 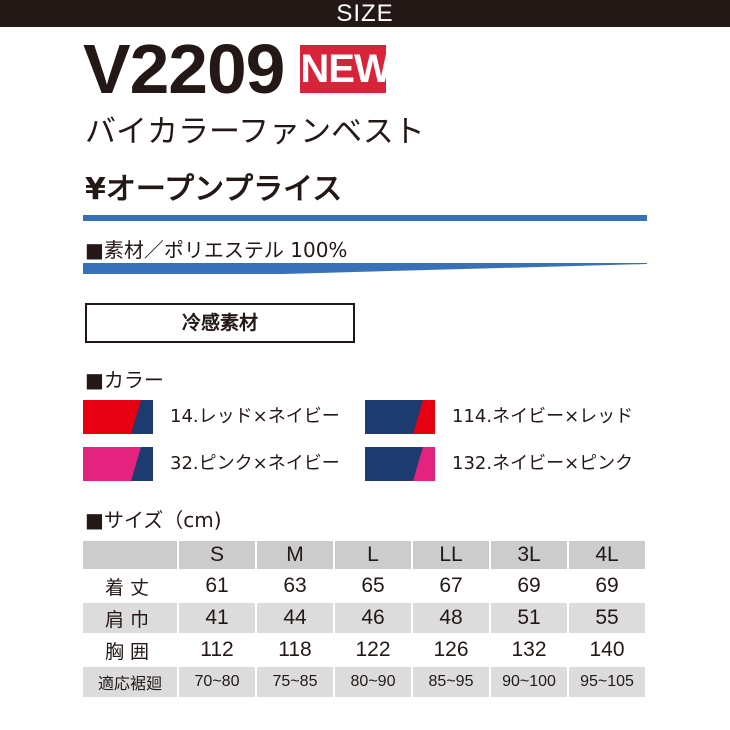 I want to click on table-row: 肩巾 41 44 46 48 51 55, so click(x=365, y=619).